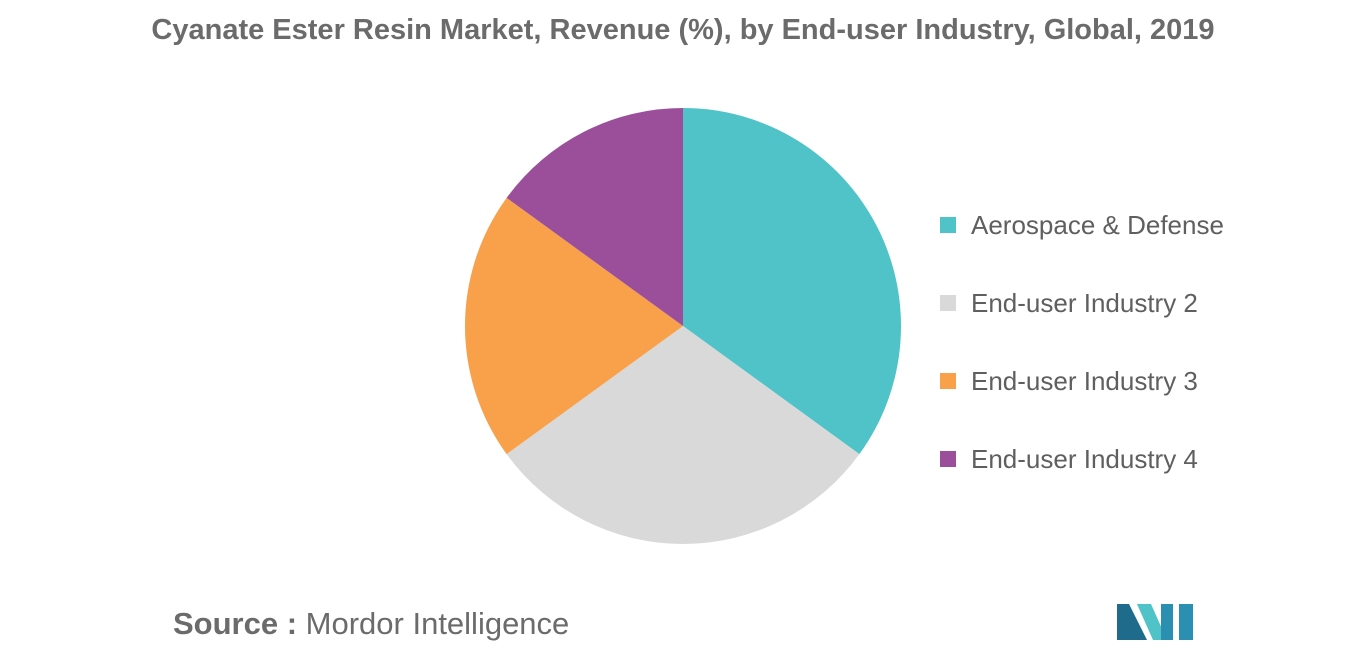  I want to click on legend-label: End-user Industry 2, so click(1084, 302).